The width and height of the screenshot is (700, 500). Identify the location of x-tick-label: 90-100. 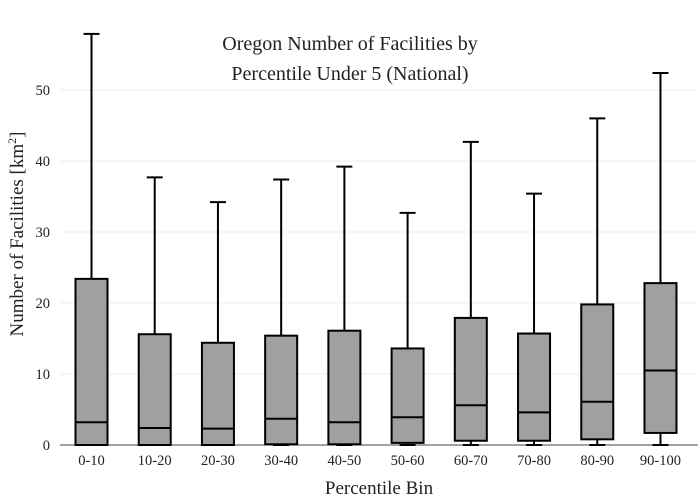
(660, 461).